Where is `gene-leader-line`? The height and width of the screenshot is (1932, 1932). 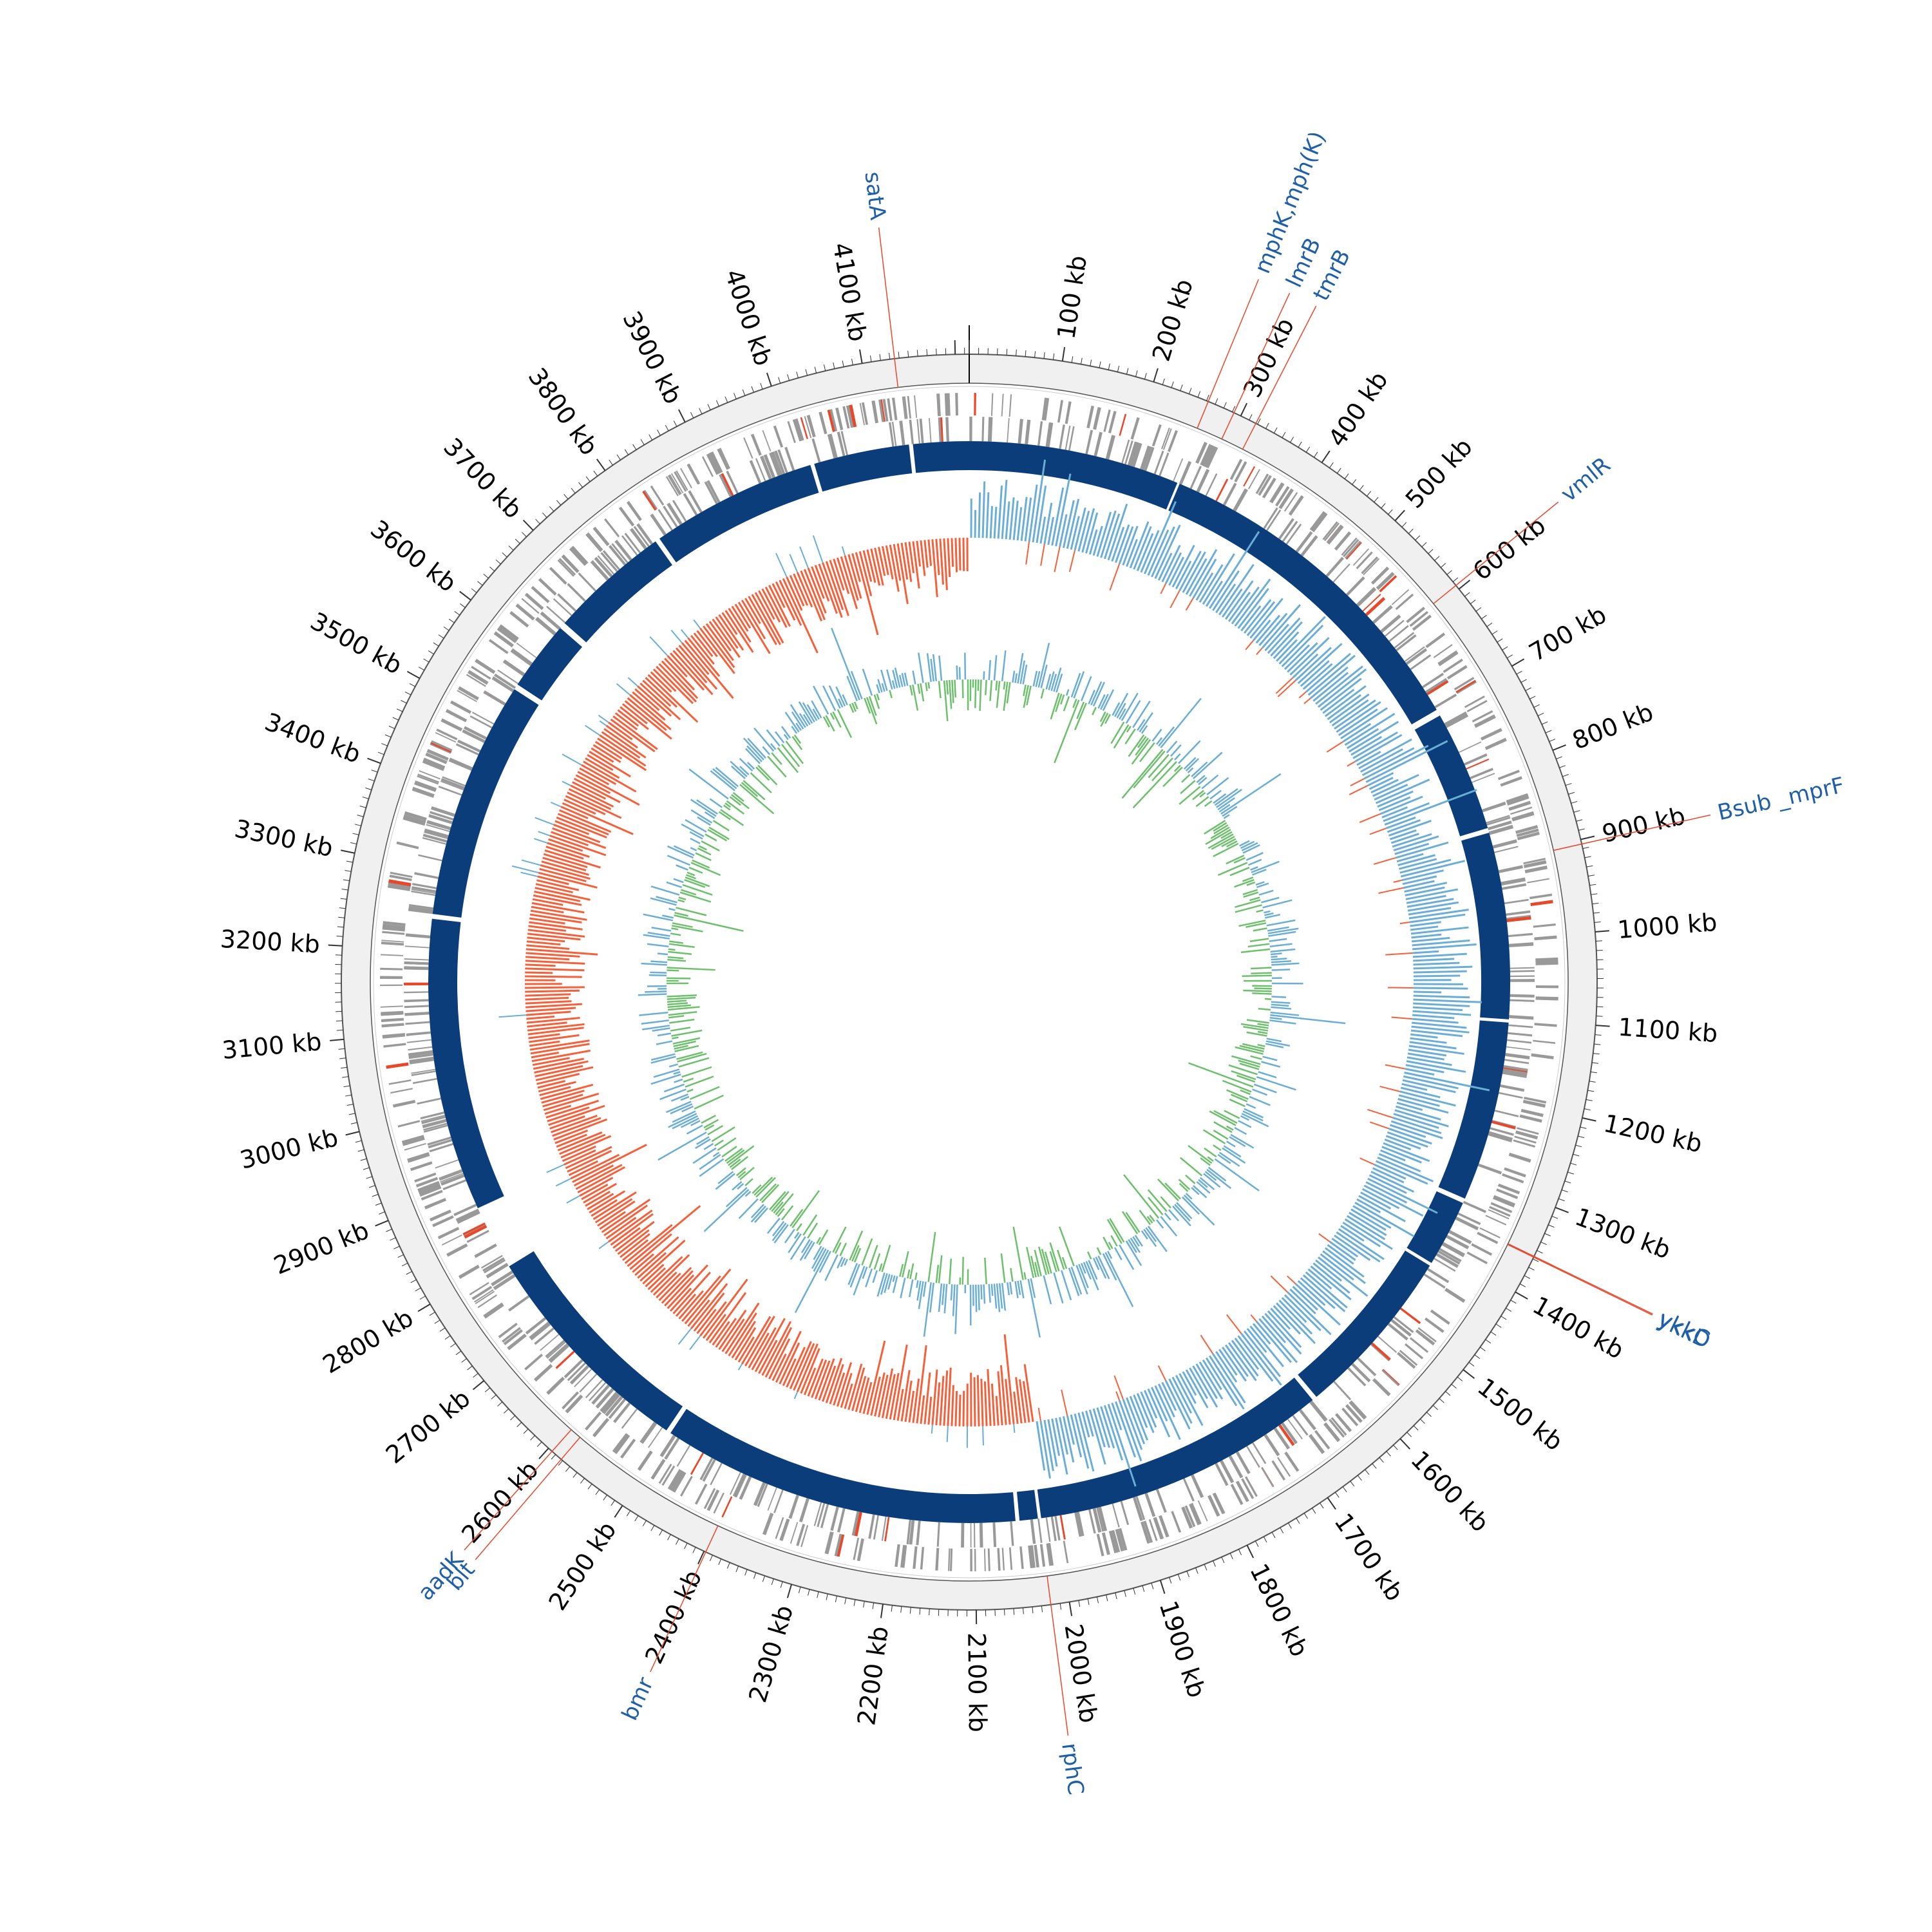
gene-leader-line is located at coordinates (684, 1599).